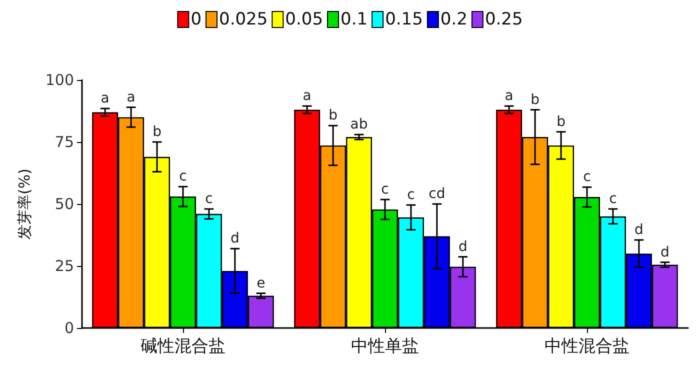 This screenshot has height=371, width=700. Describe the element at coordinates (359, 124) in the screenshot. I see `data-label: ab` at that location.